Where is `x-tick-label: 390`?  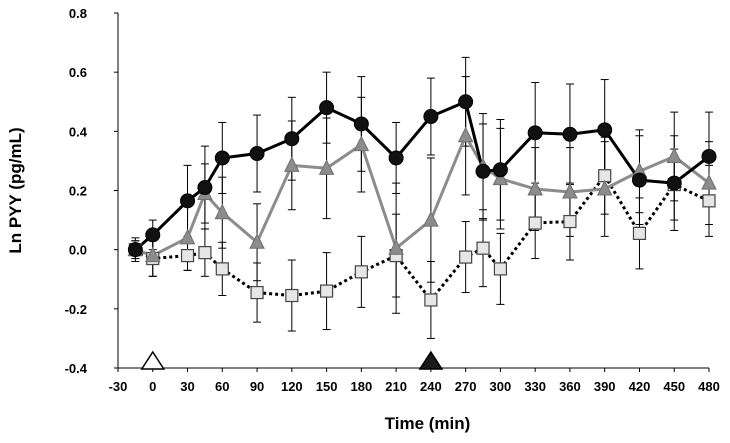 x-tick-label: 390 is located at coordinates (605, 386).